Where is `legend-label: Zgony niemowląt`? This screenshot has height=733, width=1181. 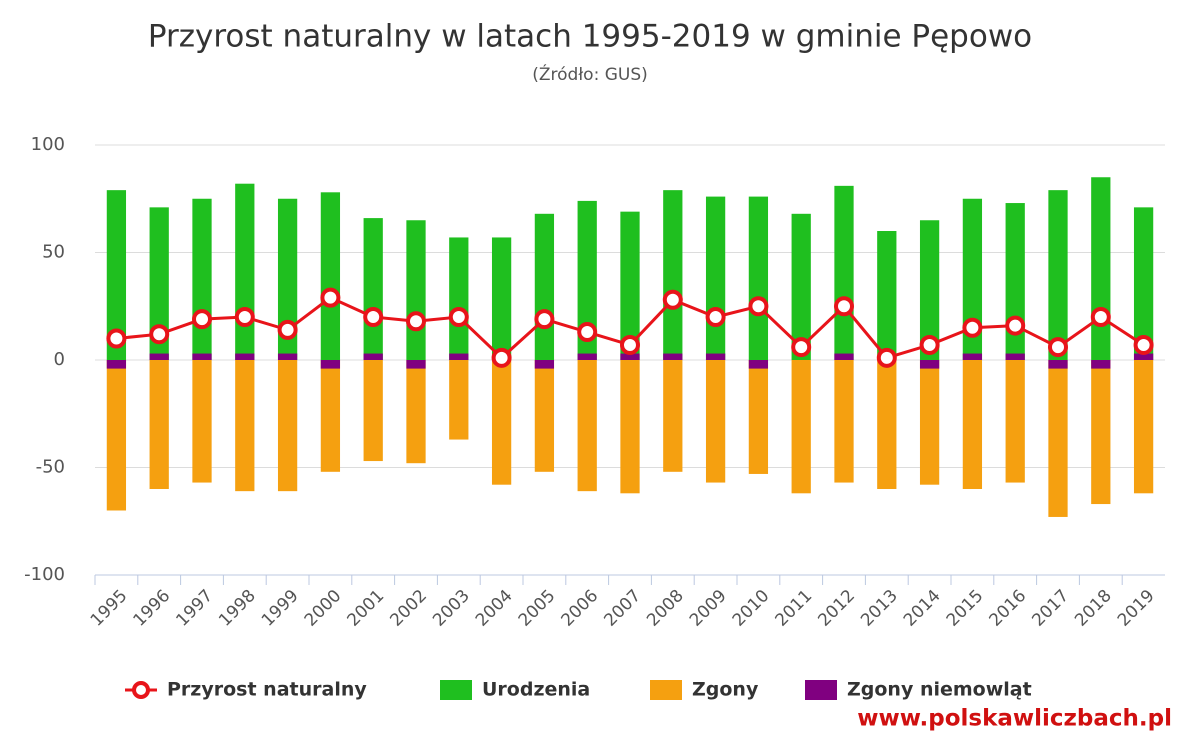 legend-label: Zgony niemowląt is located at coordinates (939, 690).